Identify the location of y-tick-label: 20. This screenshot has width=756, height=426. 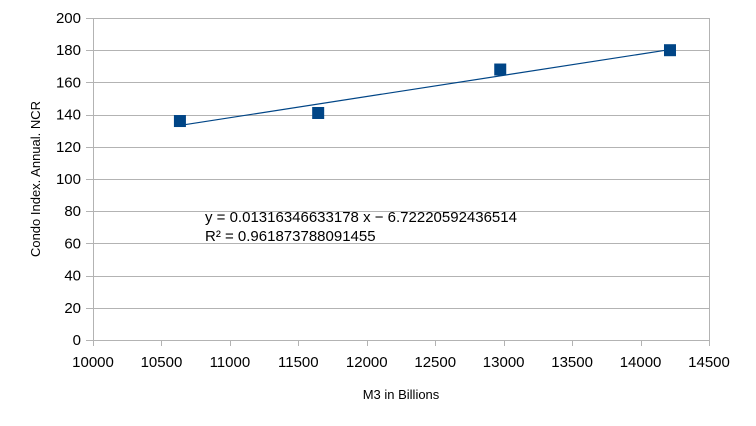
(72, 308).